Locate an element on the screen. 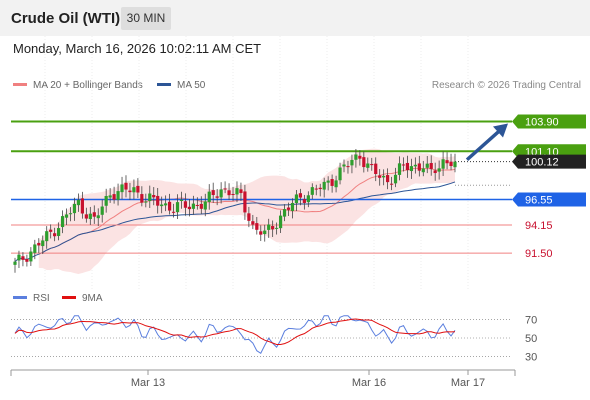 The image size is (590, 400). rsi-ma-line is located at coordinates (235, 332).